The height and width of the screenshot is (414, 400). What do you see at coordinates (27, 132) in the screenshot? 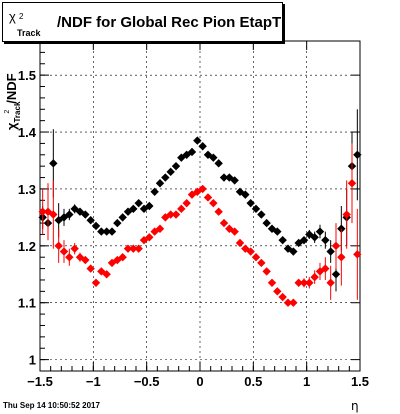
I see `y-tick-label: 1.4` at bounding box center [27, 132].